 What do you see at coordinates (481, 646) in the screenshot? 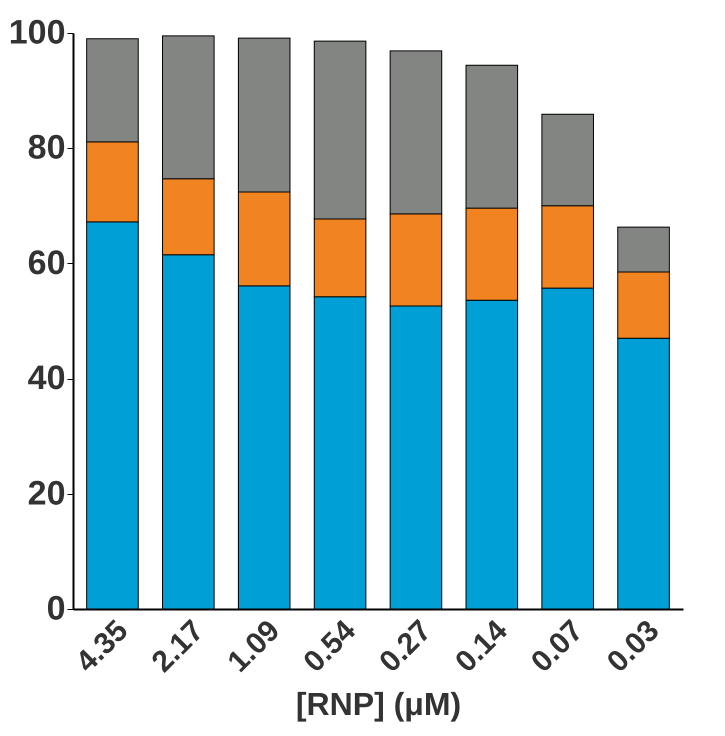
I see `x-tick-label: 0.14` at bounding box center [481, 646].